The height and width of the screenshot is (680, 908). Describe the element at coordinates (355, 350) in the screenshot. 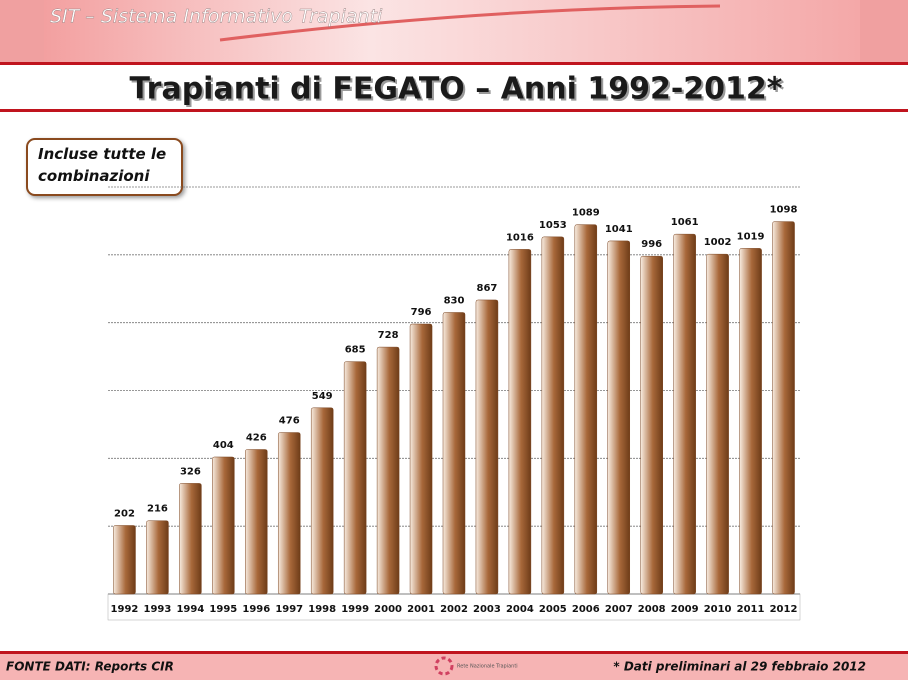

I see `data-label: 685` at that location.